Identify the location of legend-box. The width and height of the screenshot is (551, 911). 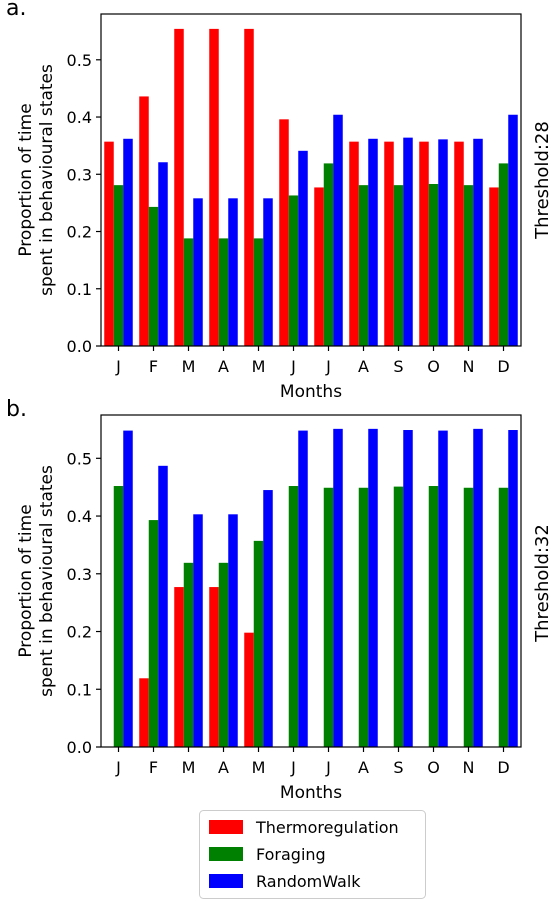
(312, 854).